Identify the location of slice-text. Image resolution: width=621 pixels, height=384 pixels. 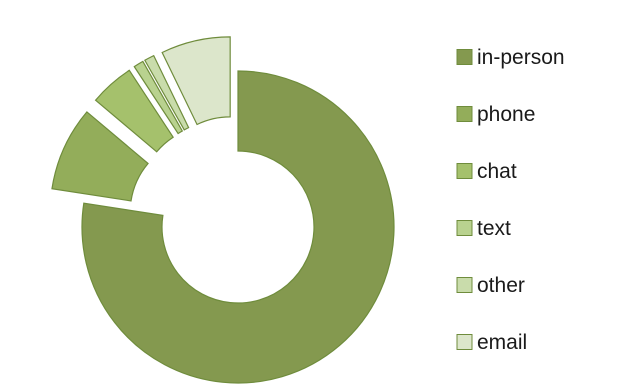
(158, 97).